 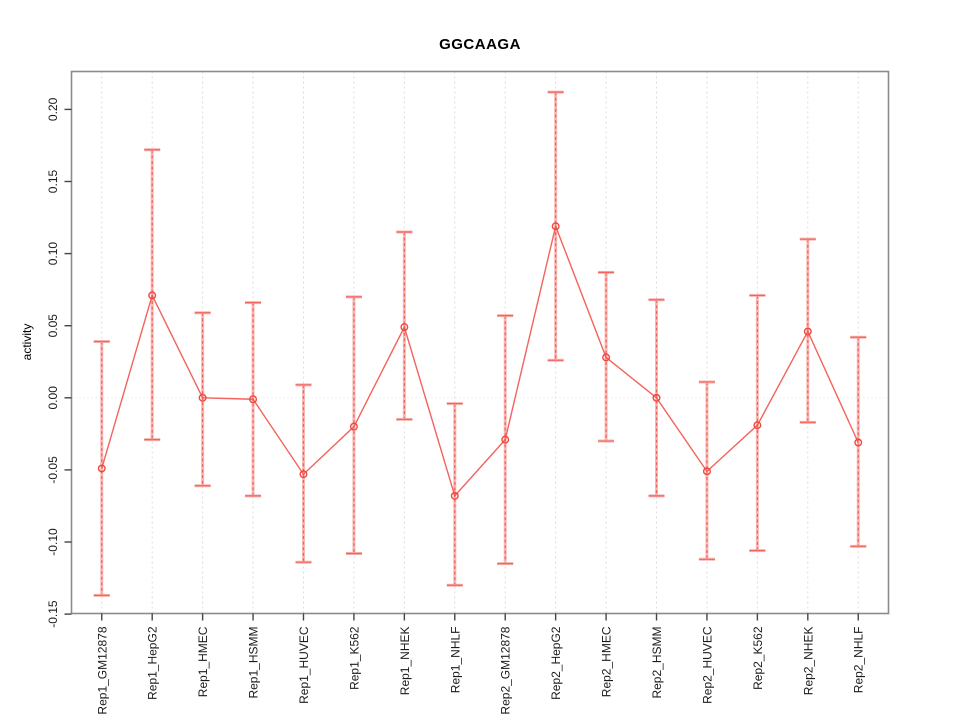 What do you see at coordinates (53, 181) in the screenshot?
I see `y-tick-label: 0.15` at bounding box center [53, 181].